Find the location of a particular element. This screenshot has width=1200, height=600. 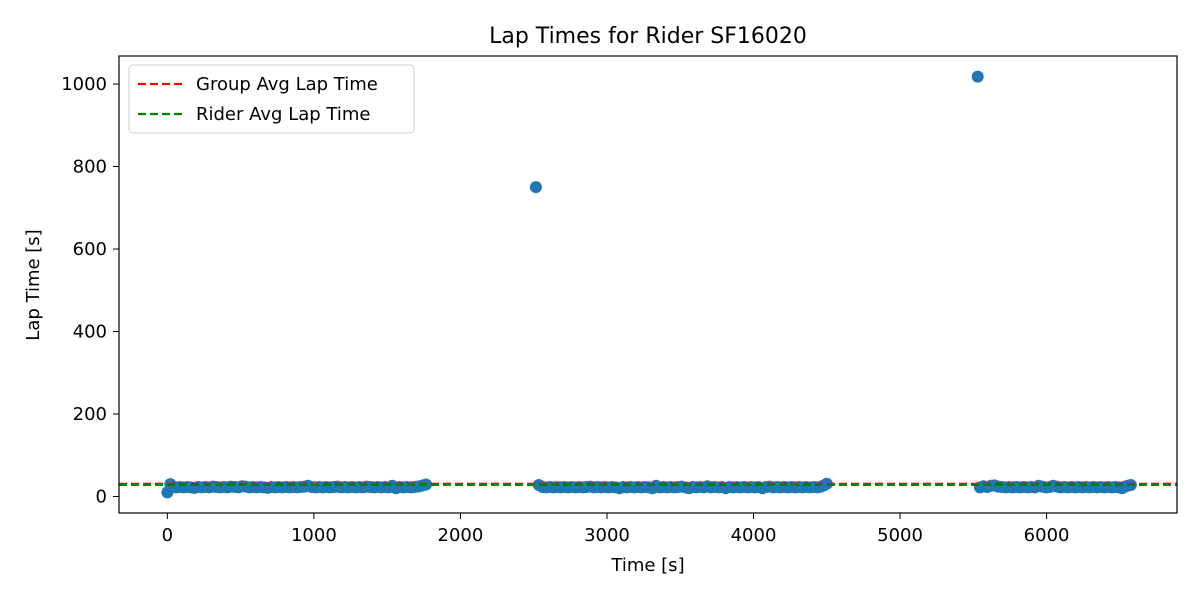

reference-lines is located at coordinates (648, 484).